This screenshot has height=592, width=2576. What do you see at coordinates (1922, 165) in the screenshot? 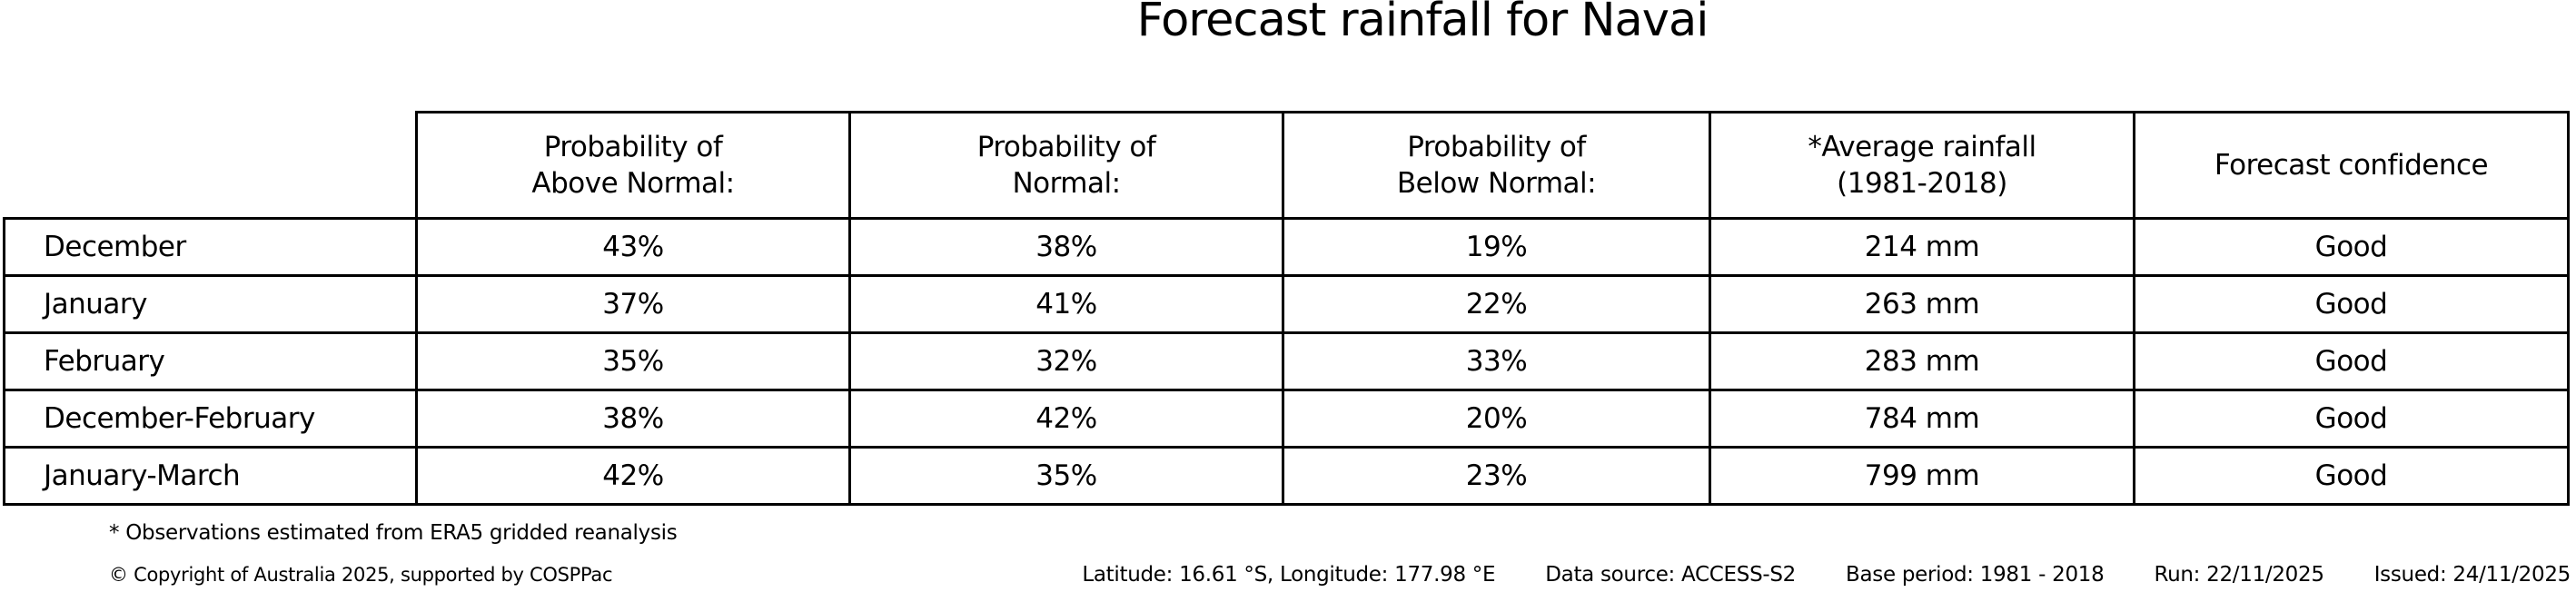
I see `header-avg-rainfall: *Average rainfall (1981-2018)` at bounding box center [1922, 165].